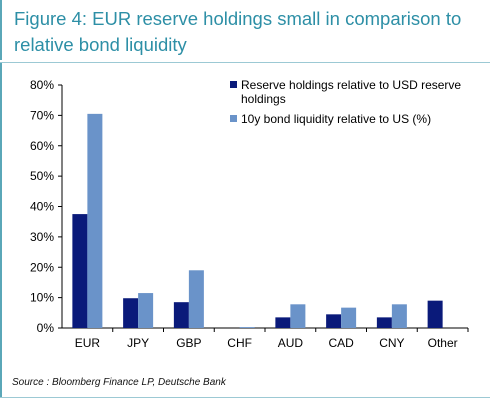  What do you see at coordinates (1, 230) in the screenshot?
I see `frame-left-rule` at bounding box center [1, 230].